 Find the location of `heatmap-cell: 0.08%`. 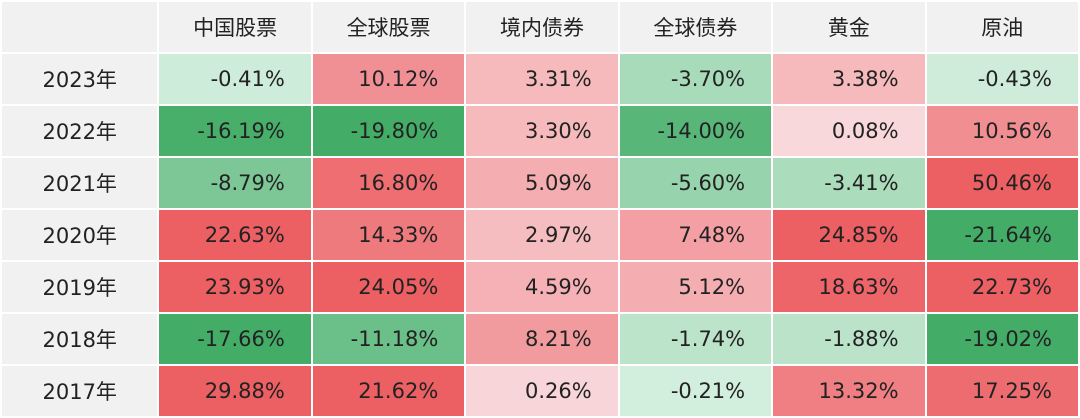

heatmap-cell: 0.08% is located at coordinates (849, 131).